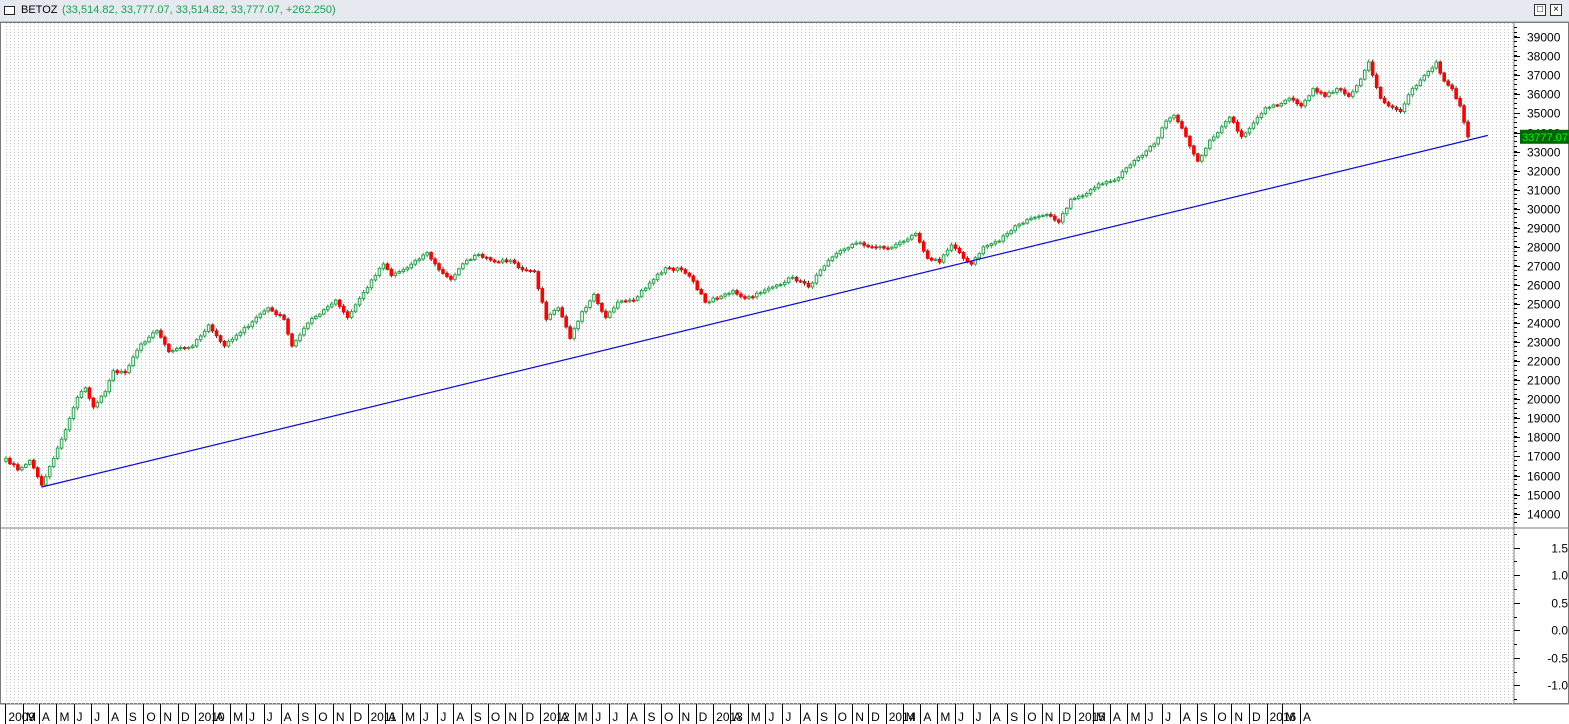 The image size is (1569, 724). Describe the element at coordinates (1091, 717) in the screenshot. I see `time-axis-label: 2015` at that location.